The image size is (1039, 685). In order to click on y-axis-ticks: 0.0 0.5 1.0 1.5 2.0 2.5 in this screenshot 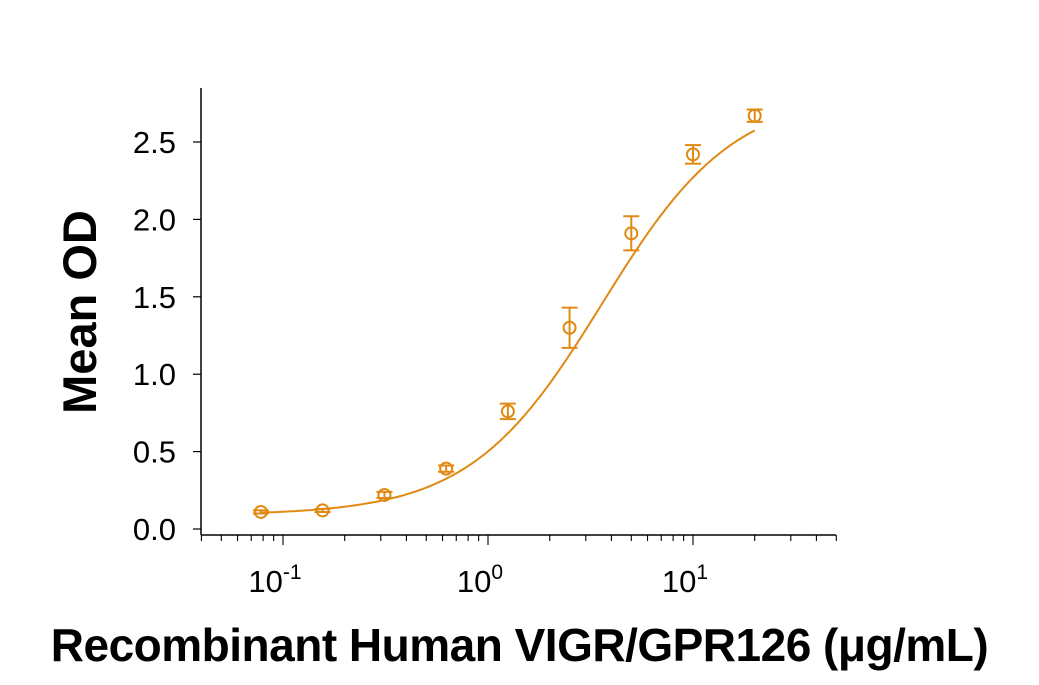, I will do `click(167, 336)`.